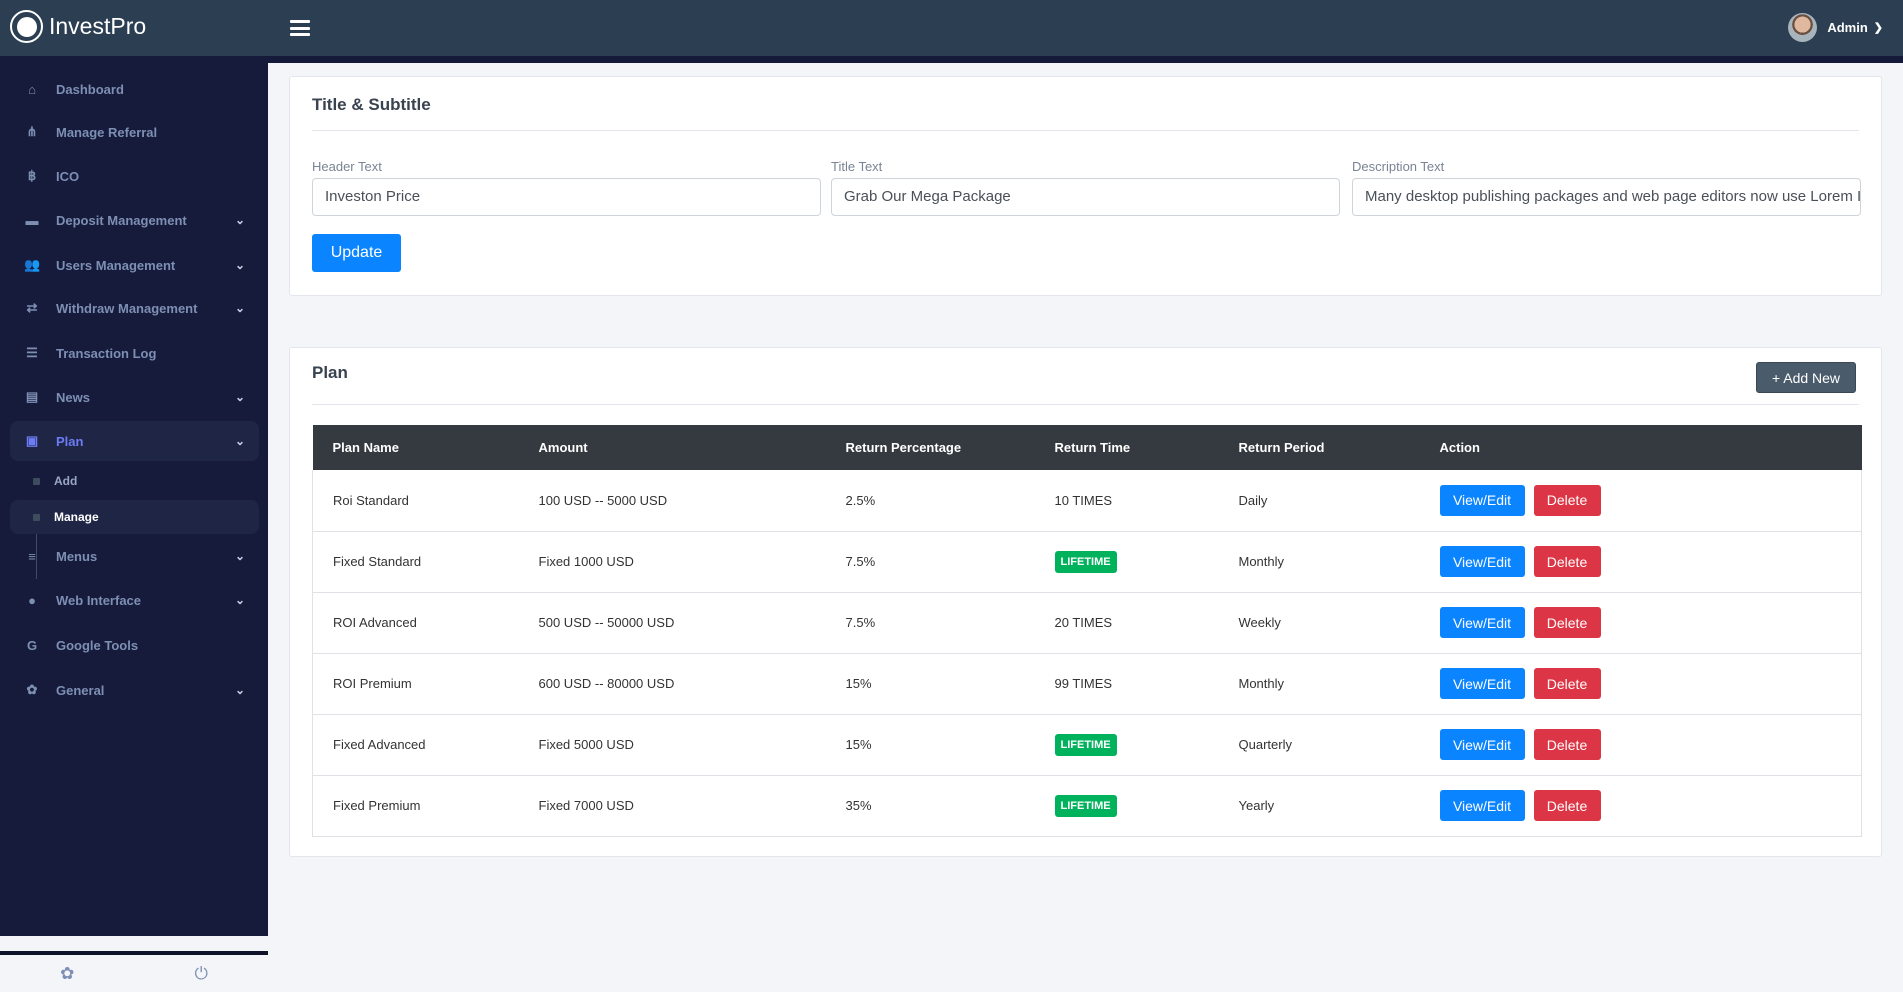  I want to click on chevron-down-icon: ❯, so click(1878, 28).